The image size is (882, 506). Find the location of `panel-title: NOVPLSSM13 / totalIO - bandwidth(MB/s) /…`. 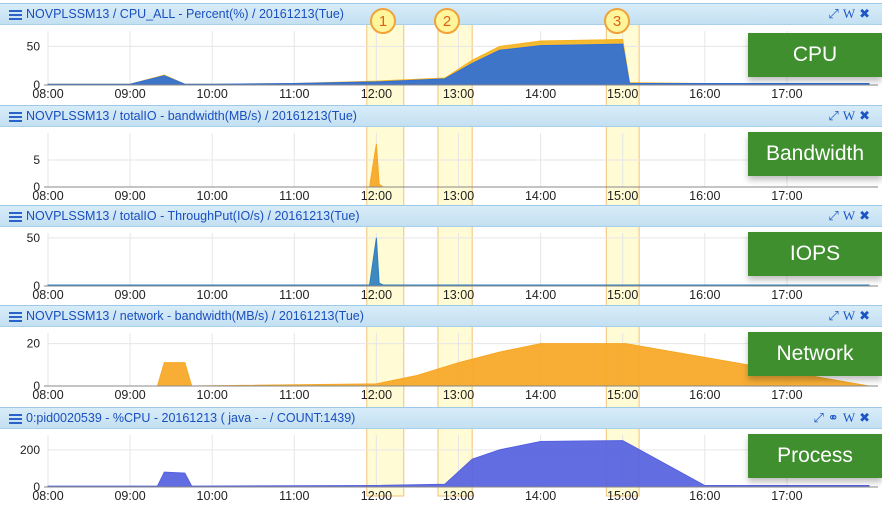

panel-title: NOVPLSSM13 / totalIO - bandwidth(MB/s) /… is located at coordinates (191, 116).